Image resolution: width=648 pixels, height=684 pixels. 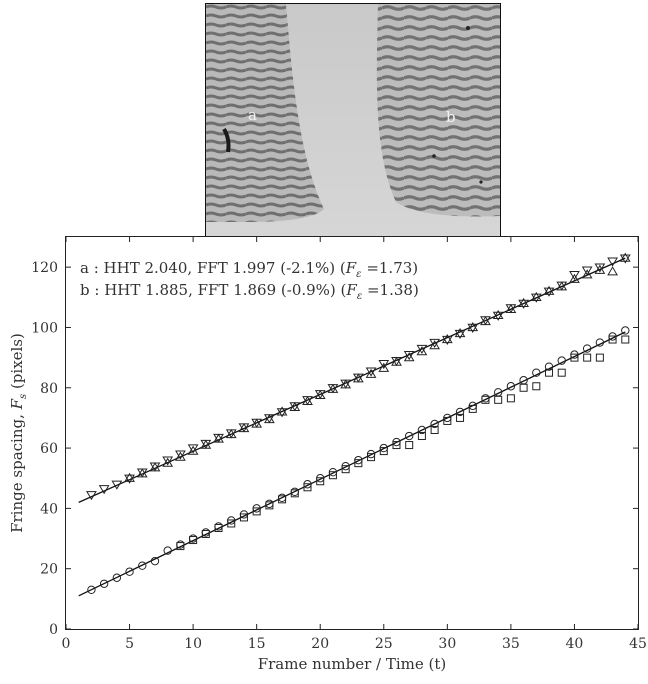 I want to click on x-tick-label: 0, so click(x=66, y=644).